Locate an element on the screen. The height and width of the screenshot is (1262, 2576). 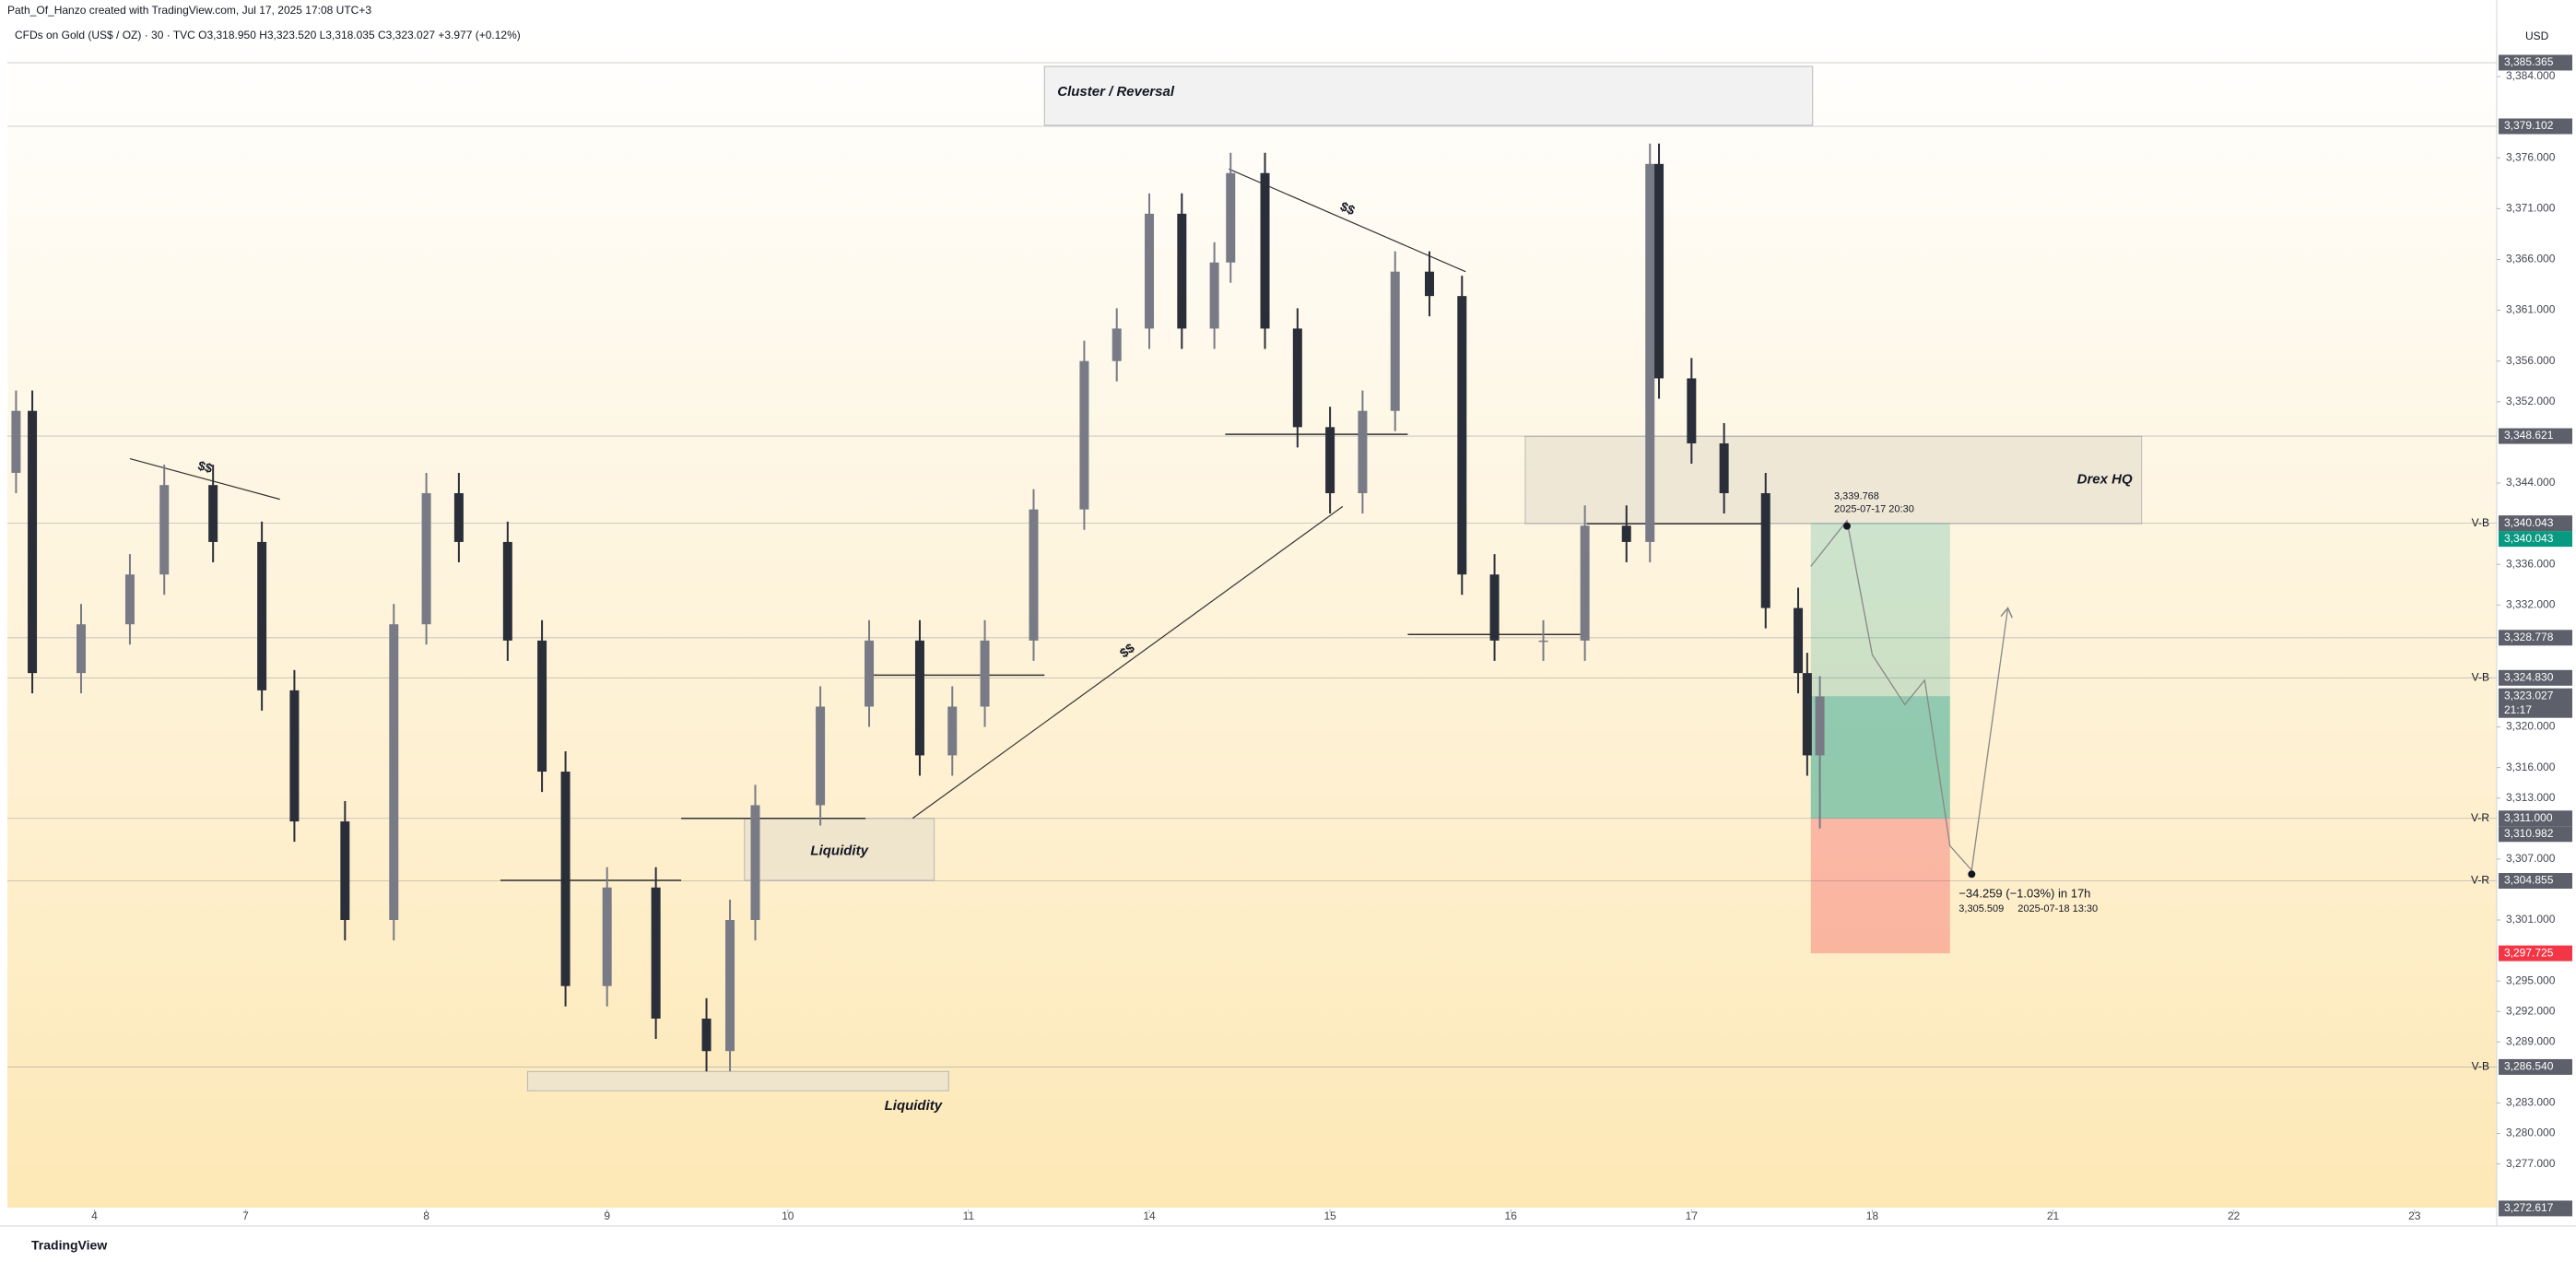
y-tick-label: 3,336.000 is located at coordinates (2531, 563).